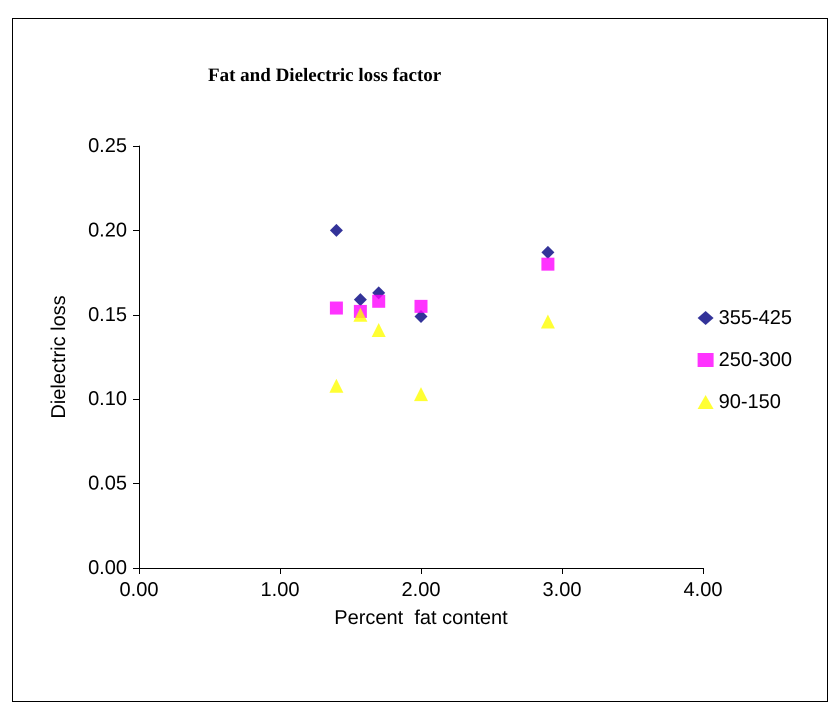 The image size is (830, 704). I want to click on y-tick-label: 0.20, so click(107, 230).